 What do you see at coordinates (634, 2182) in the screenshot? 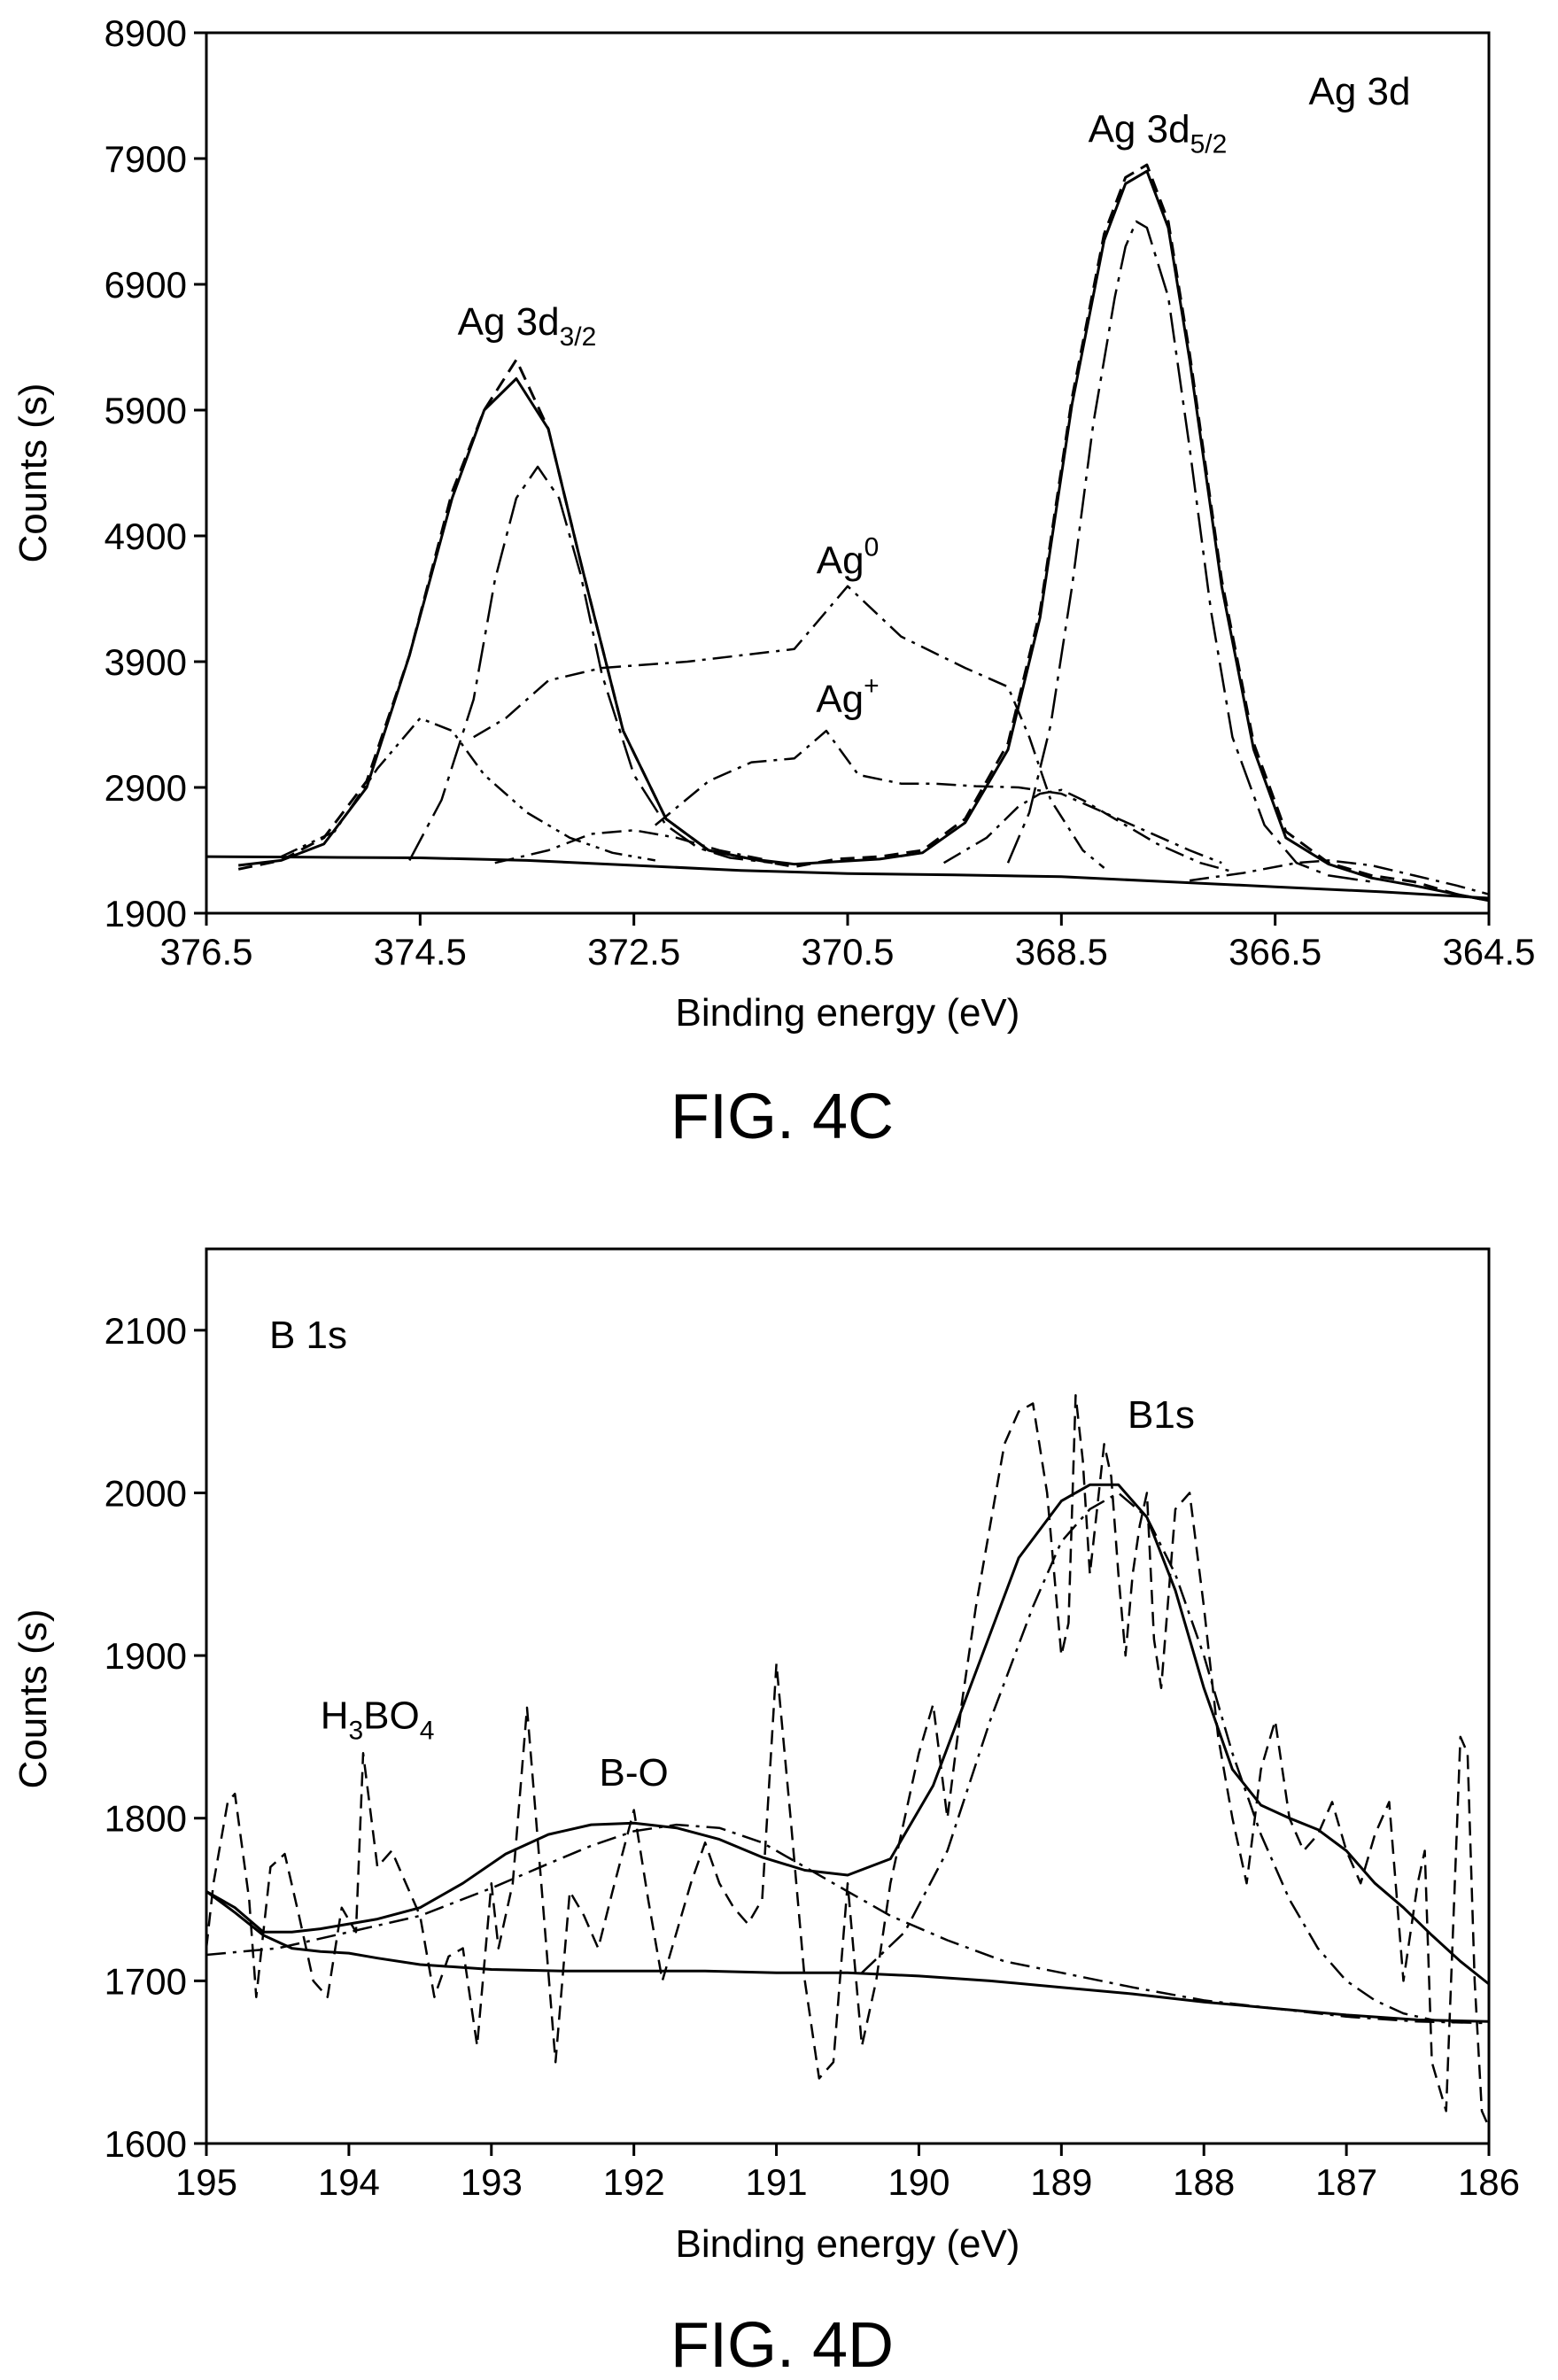
I see `x-tick-label: 192` at bounding box center [634, 2182].